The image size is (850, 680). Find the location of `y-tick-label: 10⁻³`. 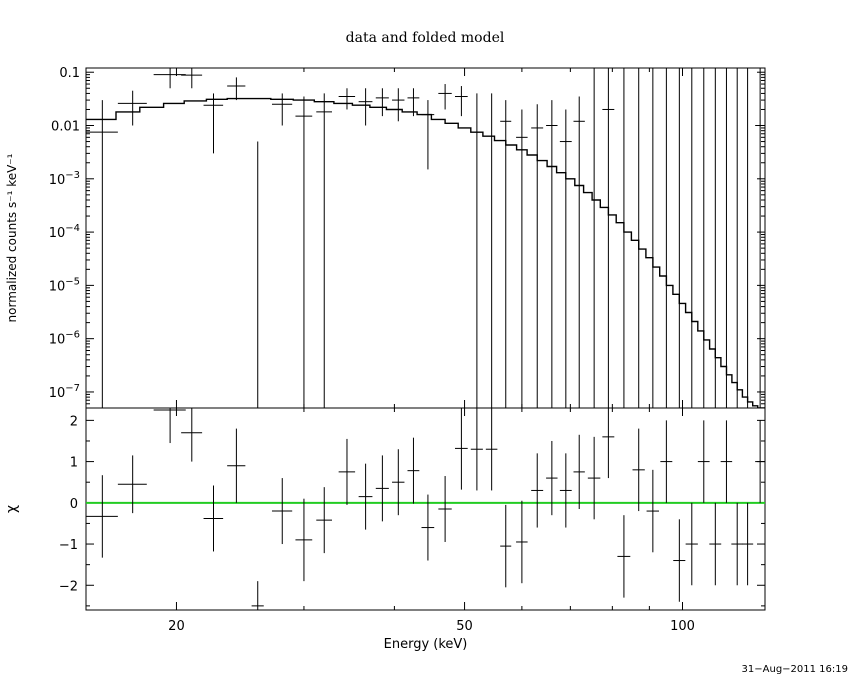

y-tick-label: 10⁻³ is located at coordinates (64, 179).